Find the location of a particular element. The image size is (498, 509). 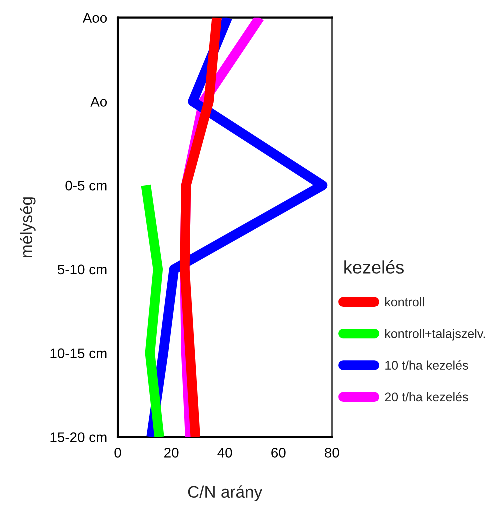

x-tick-label: 80 is located at coordinates (332, 453).